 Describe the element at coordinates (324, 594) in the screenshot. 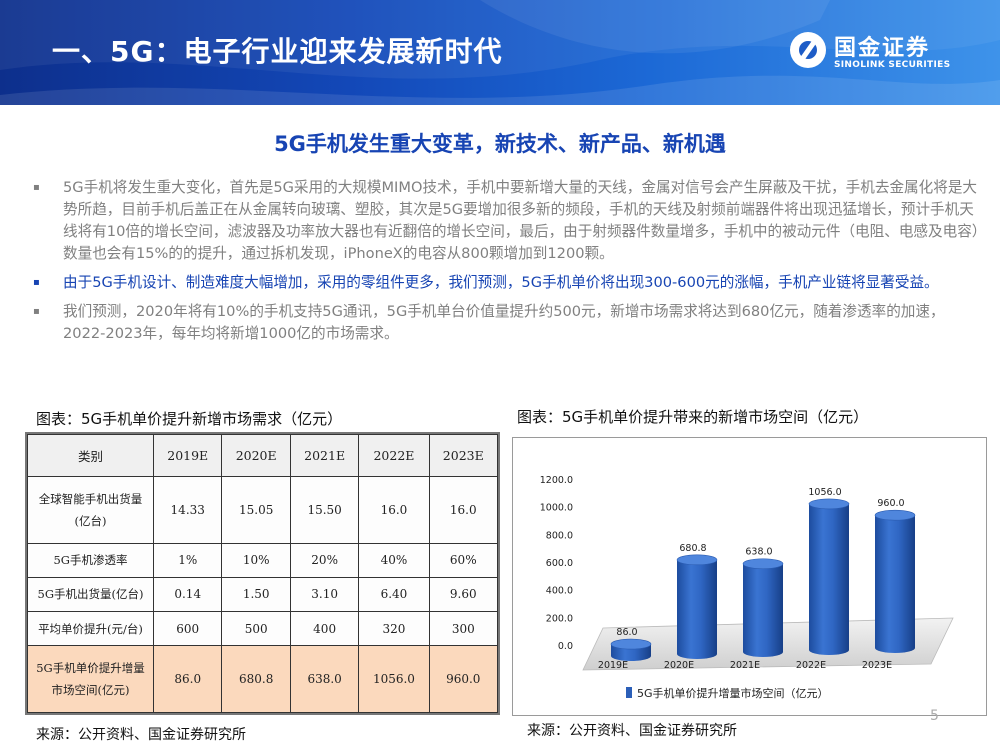

I see `table-cell: 3.10` at that location.